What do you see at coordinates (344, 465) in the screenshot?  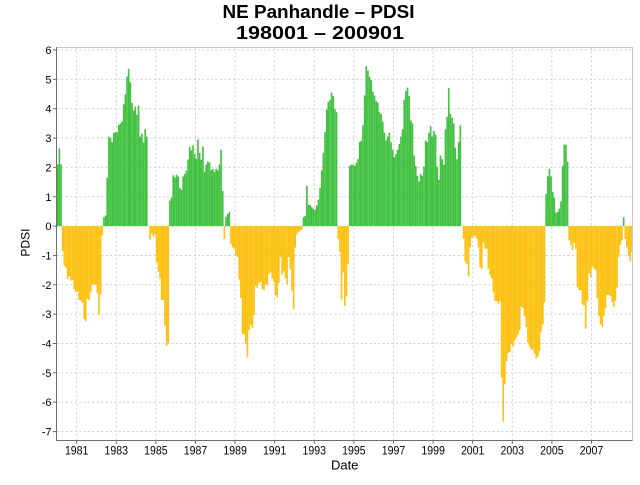 I see `svg-text: Date` at bounding box center [344, 465].